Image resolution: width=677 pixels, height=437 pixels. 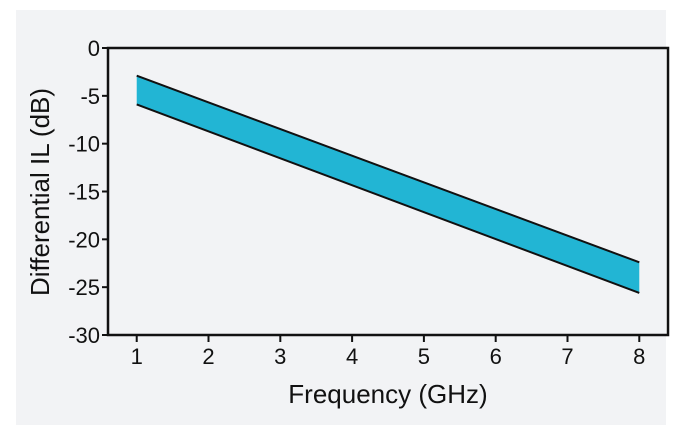 I want to click on y-tick-label: -15, so click(x=84, y=192).